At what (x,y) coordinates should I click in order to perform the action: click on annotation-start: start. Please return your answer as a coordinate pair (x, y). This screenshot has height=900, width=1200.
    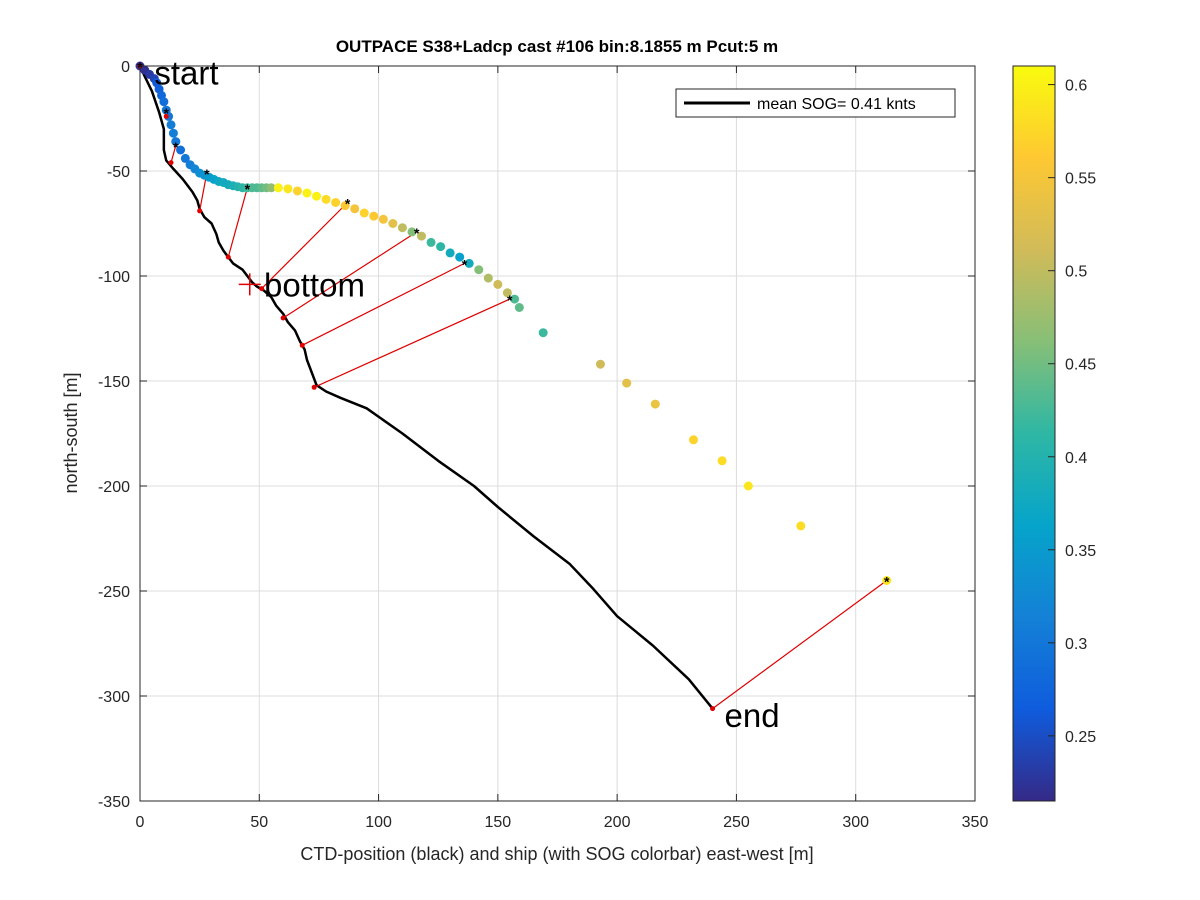
    Looking at the image, I should click on (186, 72).